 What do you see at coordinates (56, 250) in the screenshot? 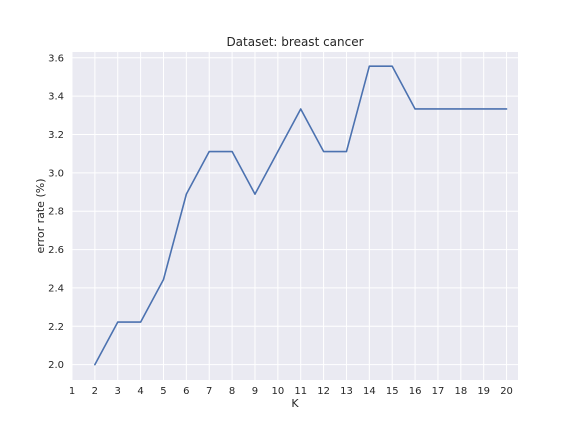
I see `y-tick-label: 2.6` at bounding box center [56, 250].